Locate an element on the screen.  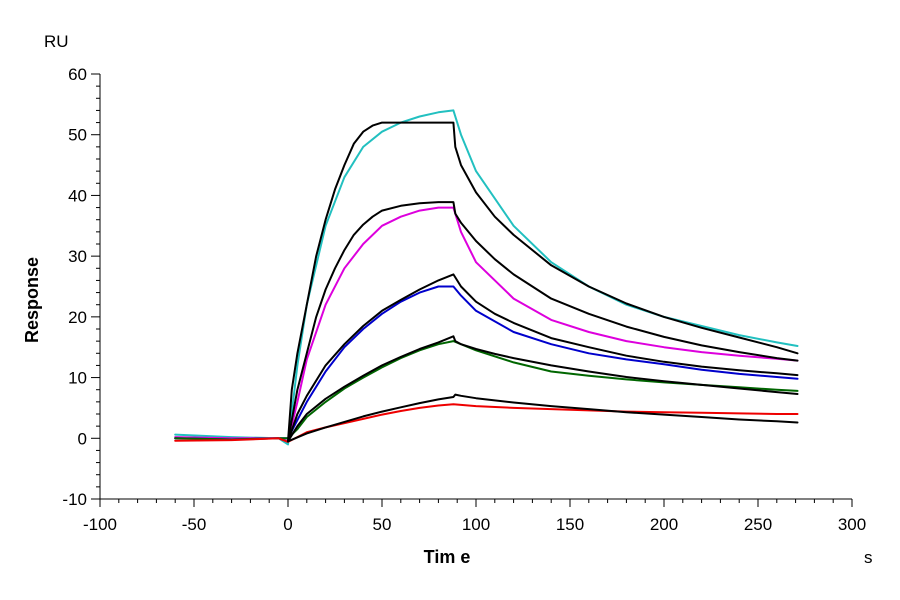
x-tick-label: 0 is located at coordinates (287, 524).